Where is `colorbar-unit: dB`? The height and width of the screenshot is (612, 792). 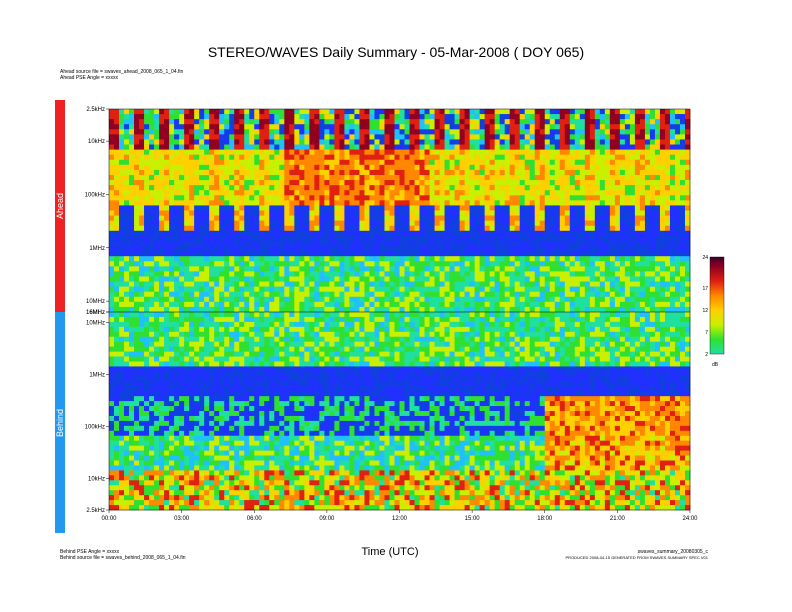
colorbar-unit: dB is located at coordinates (715, 365).